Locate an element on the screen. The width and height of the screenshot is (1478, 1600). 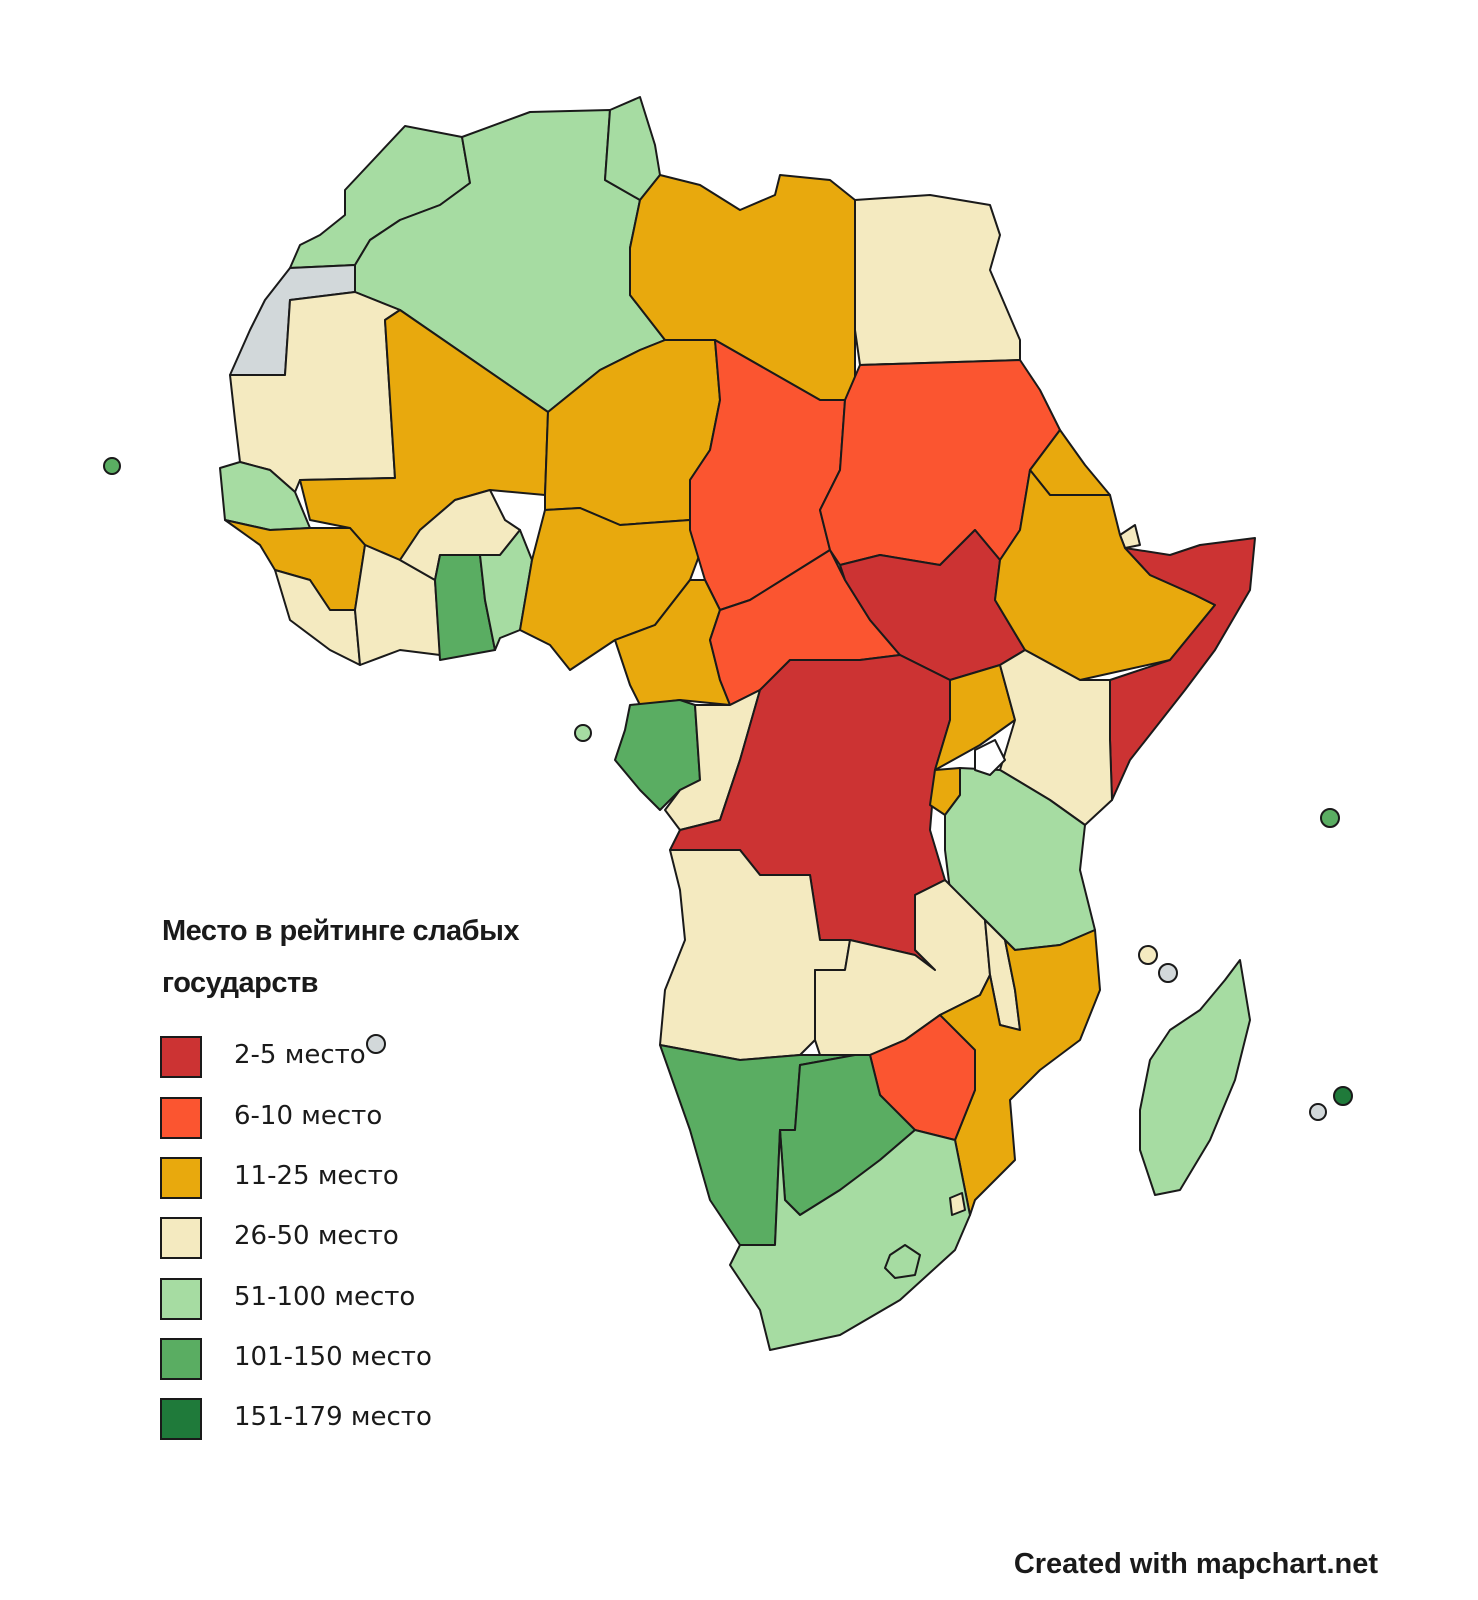
region-kenya is located at coordinates (1056, 737).